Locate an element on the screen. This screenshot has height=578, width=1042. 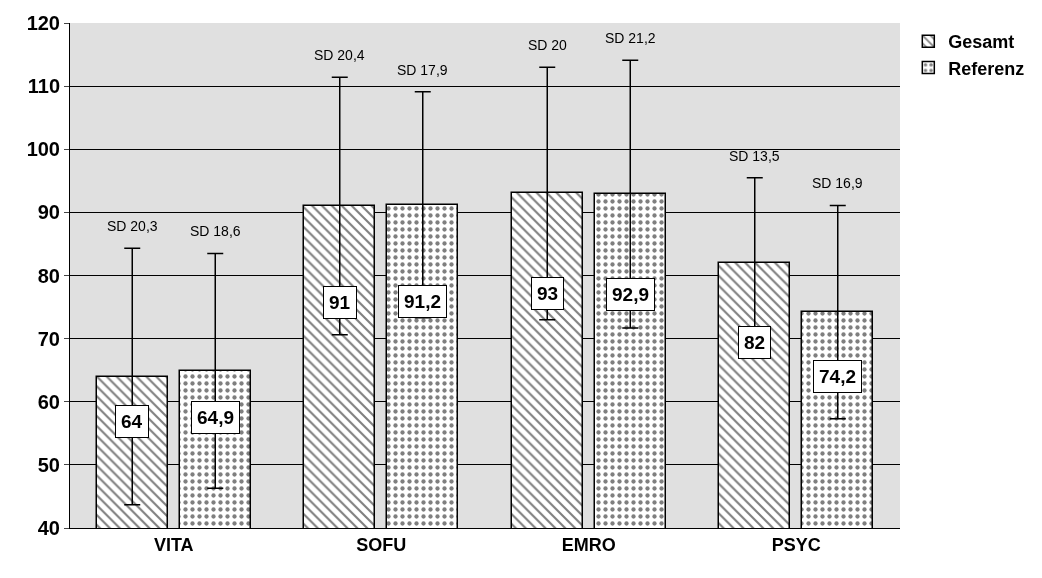
data-label: 64 is located at coordinates (132, 421).